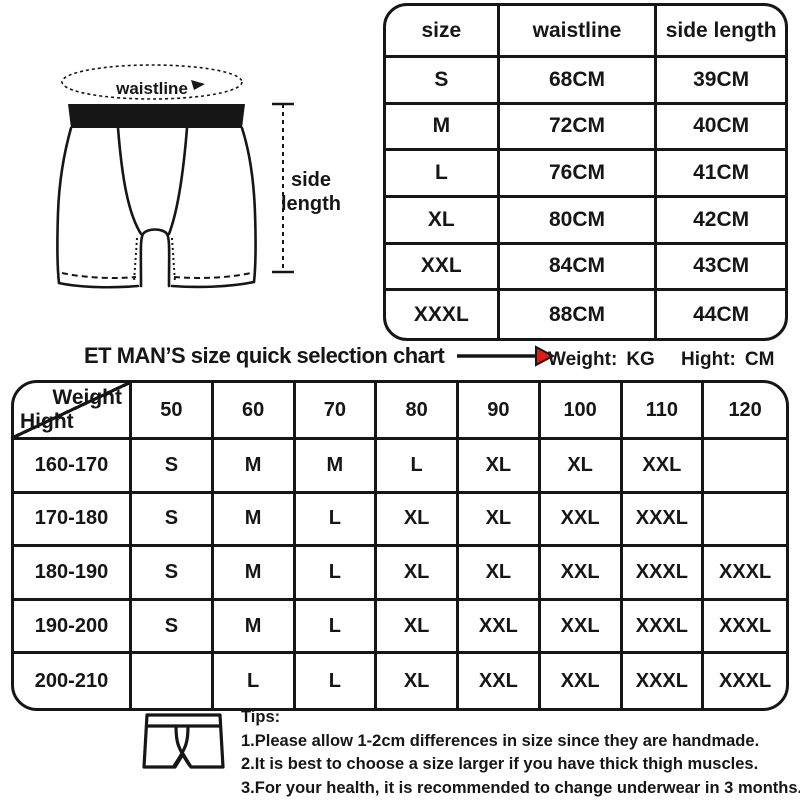  Describe the element at coordinates (579, 314) in the screenshot. I see `size-spec-cell: 88CM` at that location.